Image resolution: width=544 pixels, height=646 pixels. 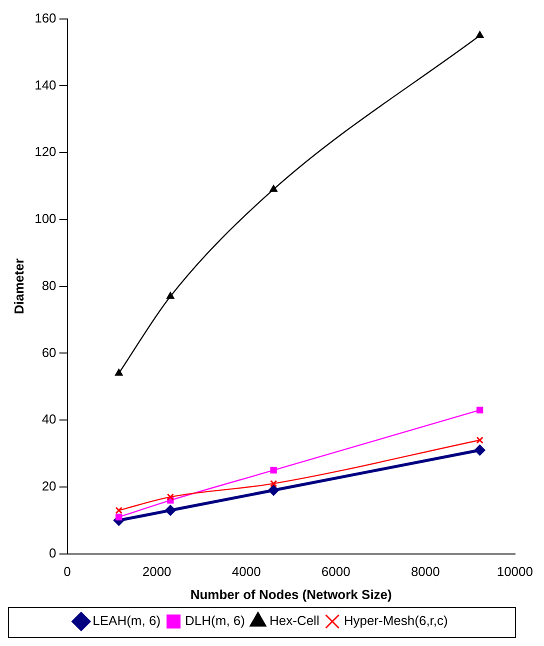 I want to click on y-tick-label: 120, so click(x=45, y=152).